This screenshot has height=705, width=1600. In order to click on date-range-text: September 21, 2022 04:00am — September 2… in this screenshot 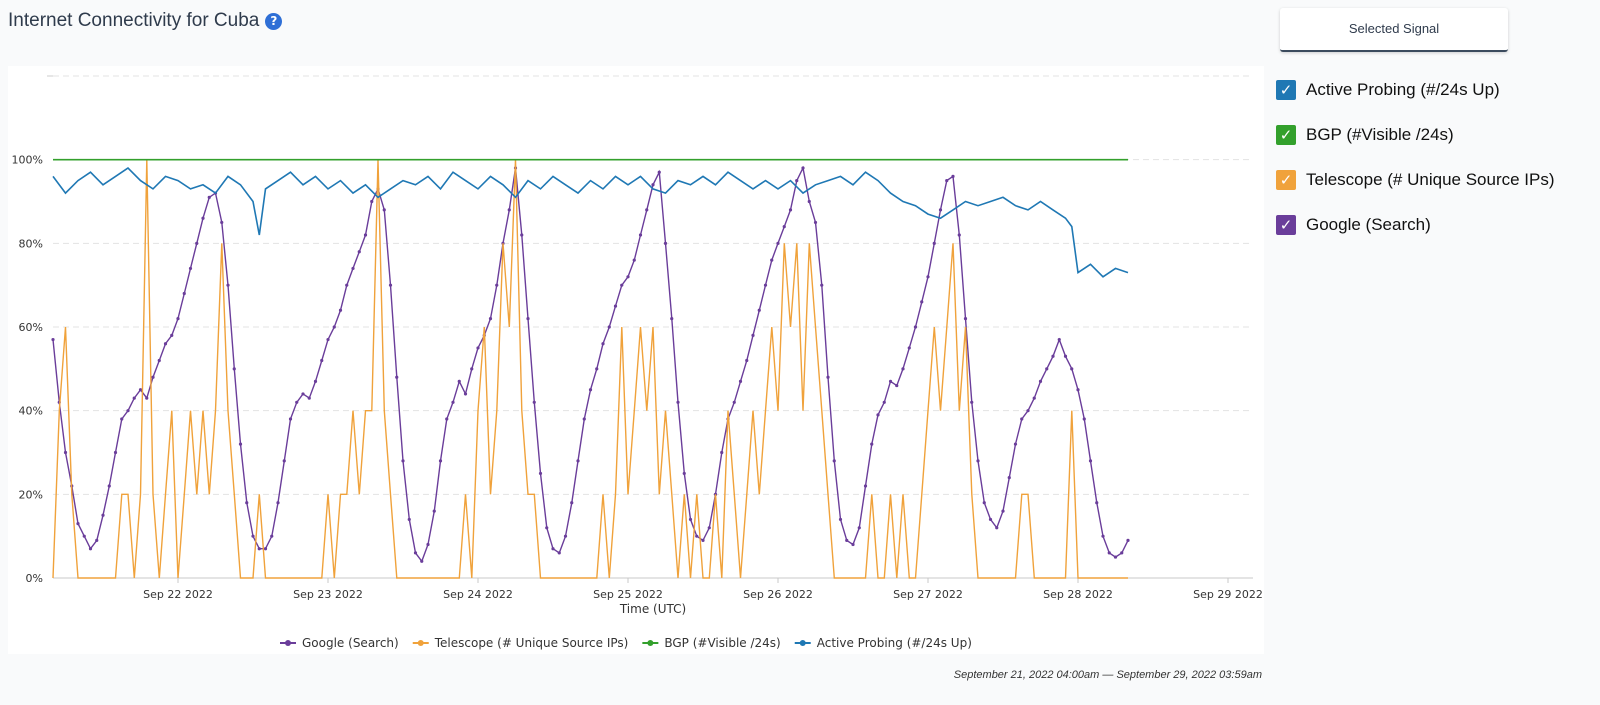, I will do `click(1107, 675)`.